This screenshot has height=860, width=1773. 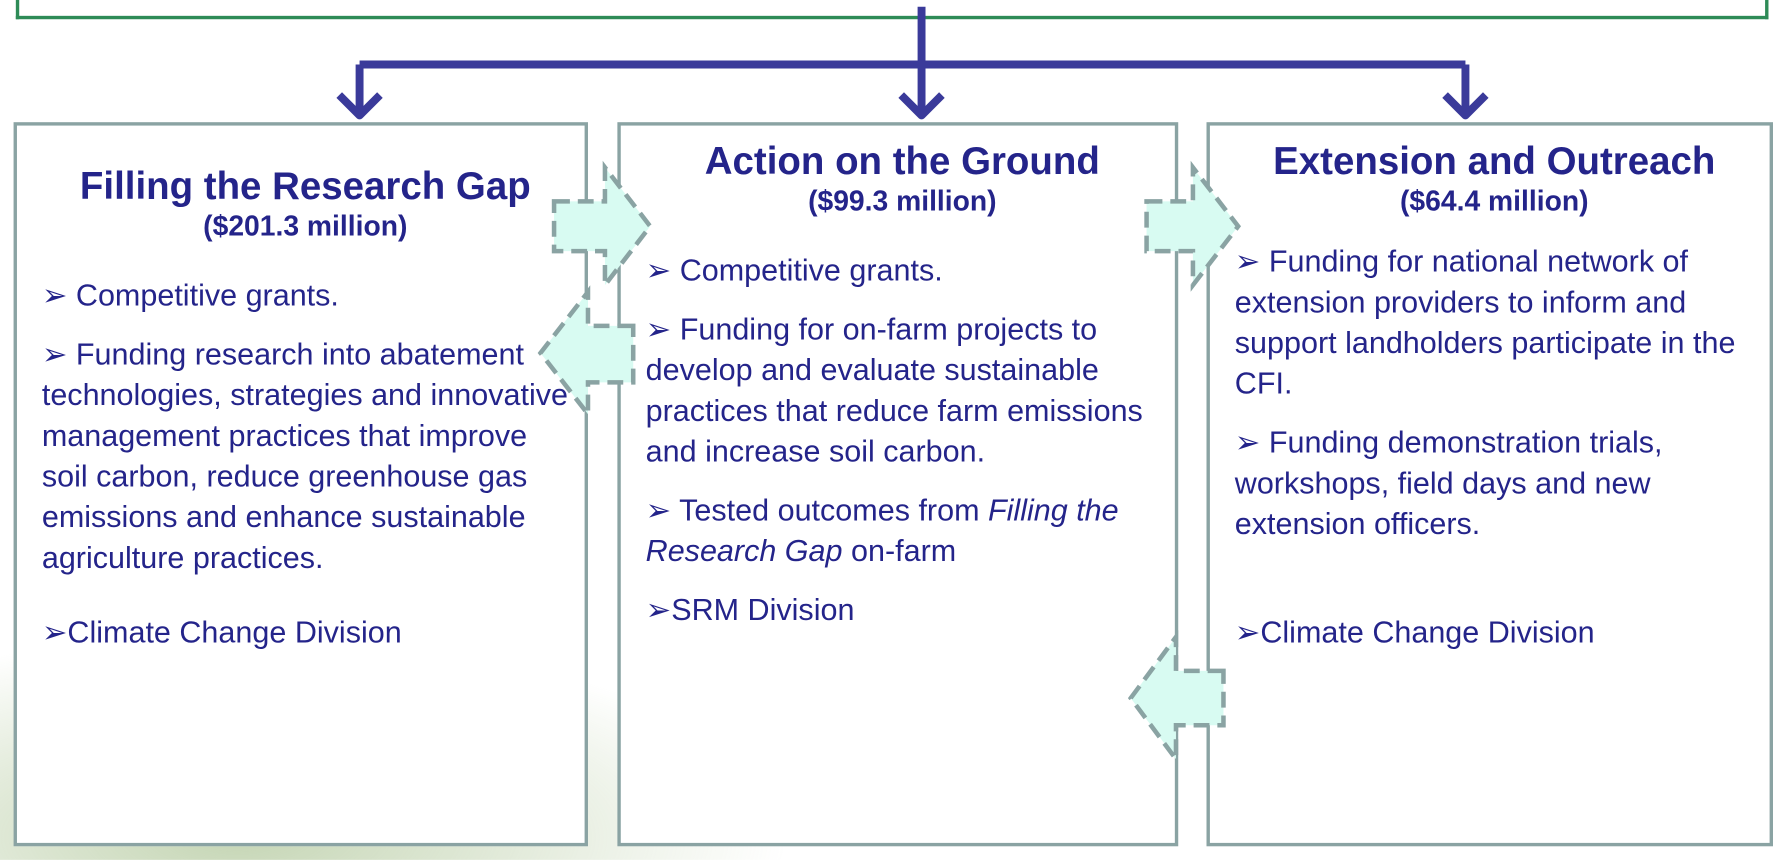 What do you see at coordinates (902, 609) in the screenshot?
I see `bullet-item: ➢SRM Division` at bounding box center [902, 609].